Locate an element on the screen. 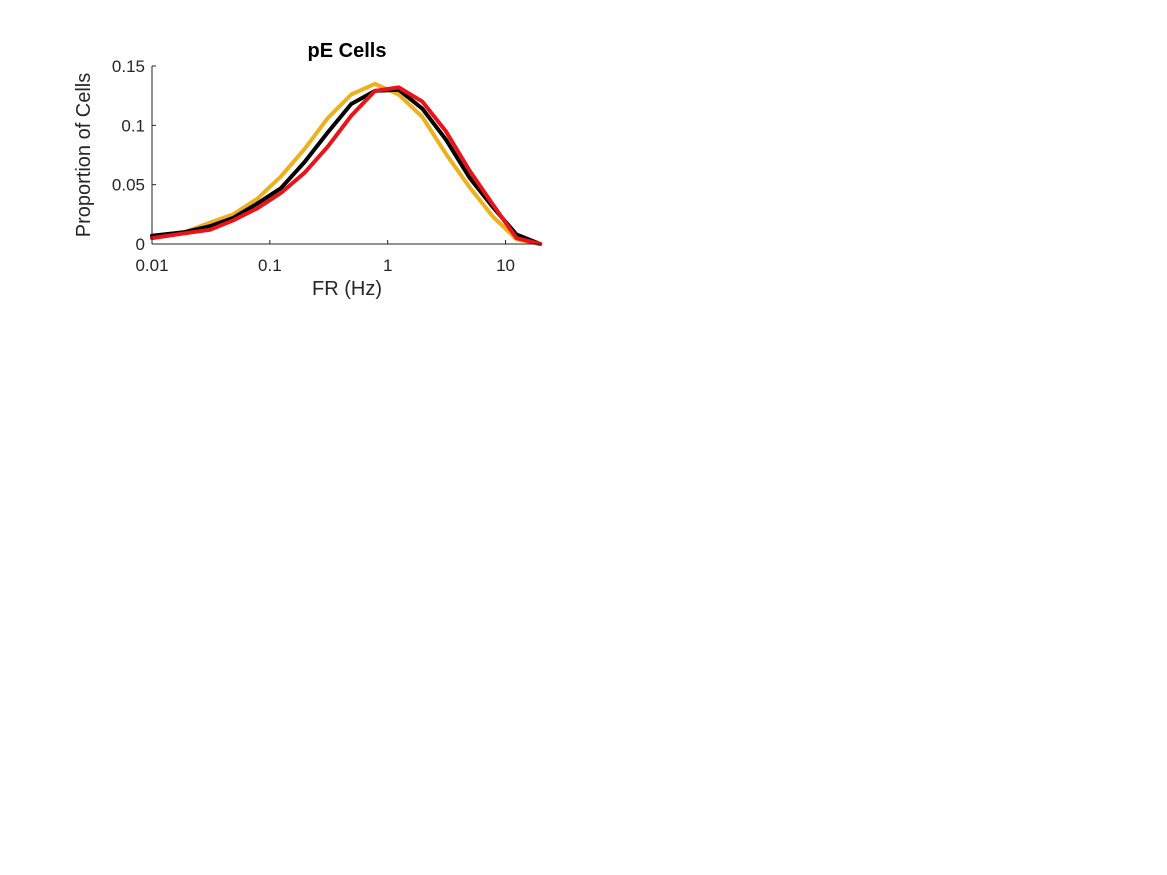  chart-title: pE Cells is located at coordinates (347, 51).